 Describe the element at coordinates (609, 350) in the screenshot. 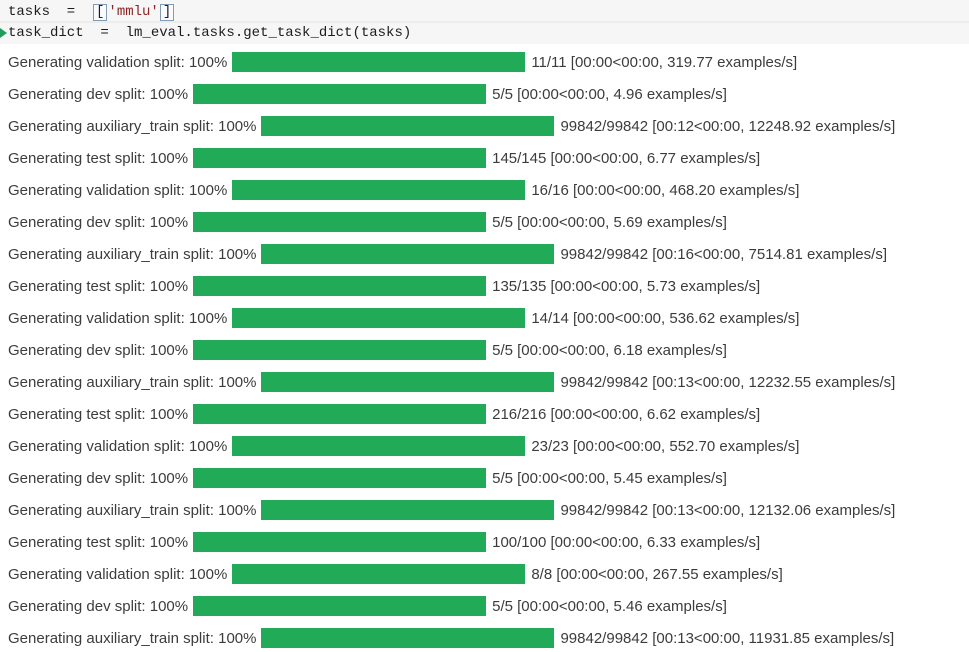

I see `progress-stats: 5/5 [00:00<00:00, 6.18 examples/s]` at that location.